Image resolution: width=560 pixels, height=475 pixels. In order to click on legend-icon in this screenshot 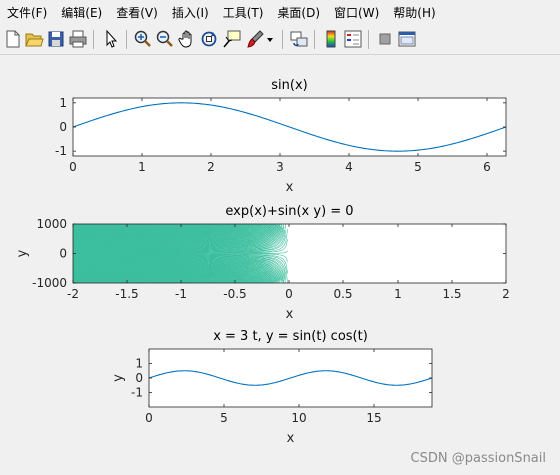, I will do `click(353, 39)`.